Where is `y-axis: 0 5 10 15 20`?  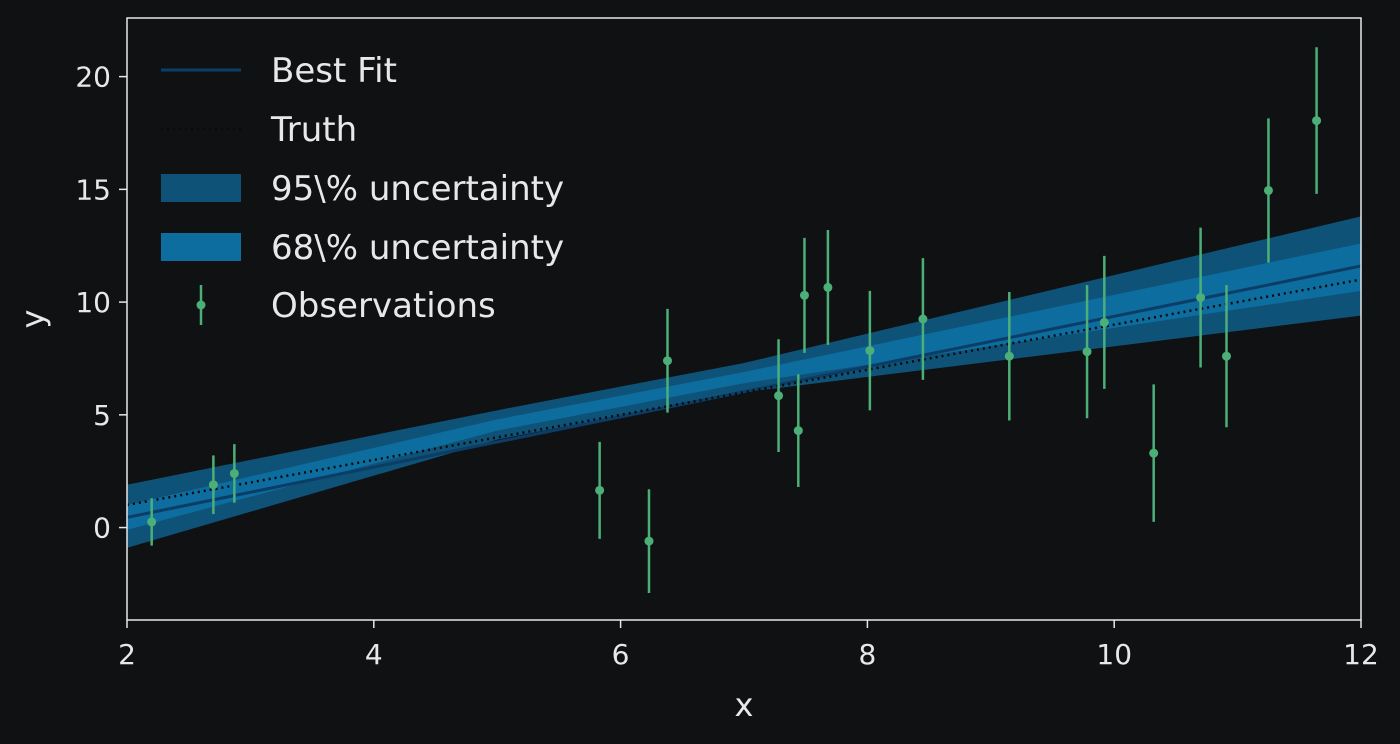 y-axis: 0 5 10 15 20 is located at coordinates (101, 303).